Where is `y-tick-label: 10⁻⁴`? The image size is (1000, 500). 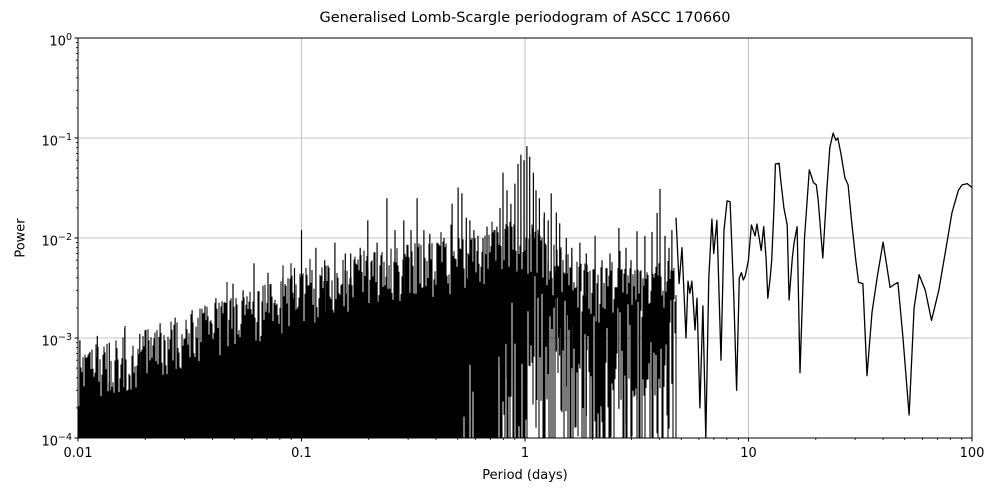
y-tick-label: 10⁻⁴ is located at coordinates (56, 441).